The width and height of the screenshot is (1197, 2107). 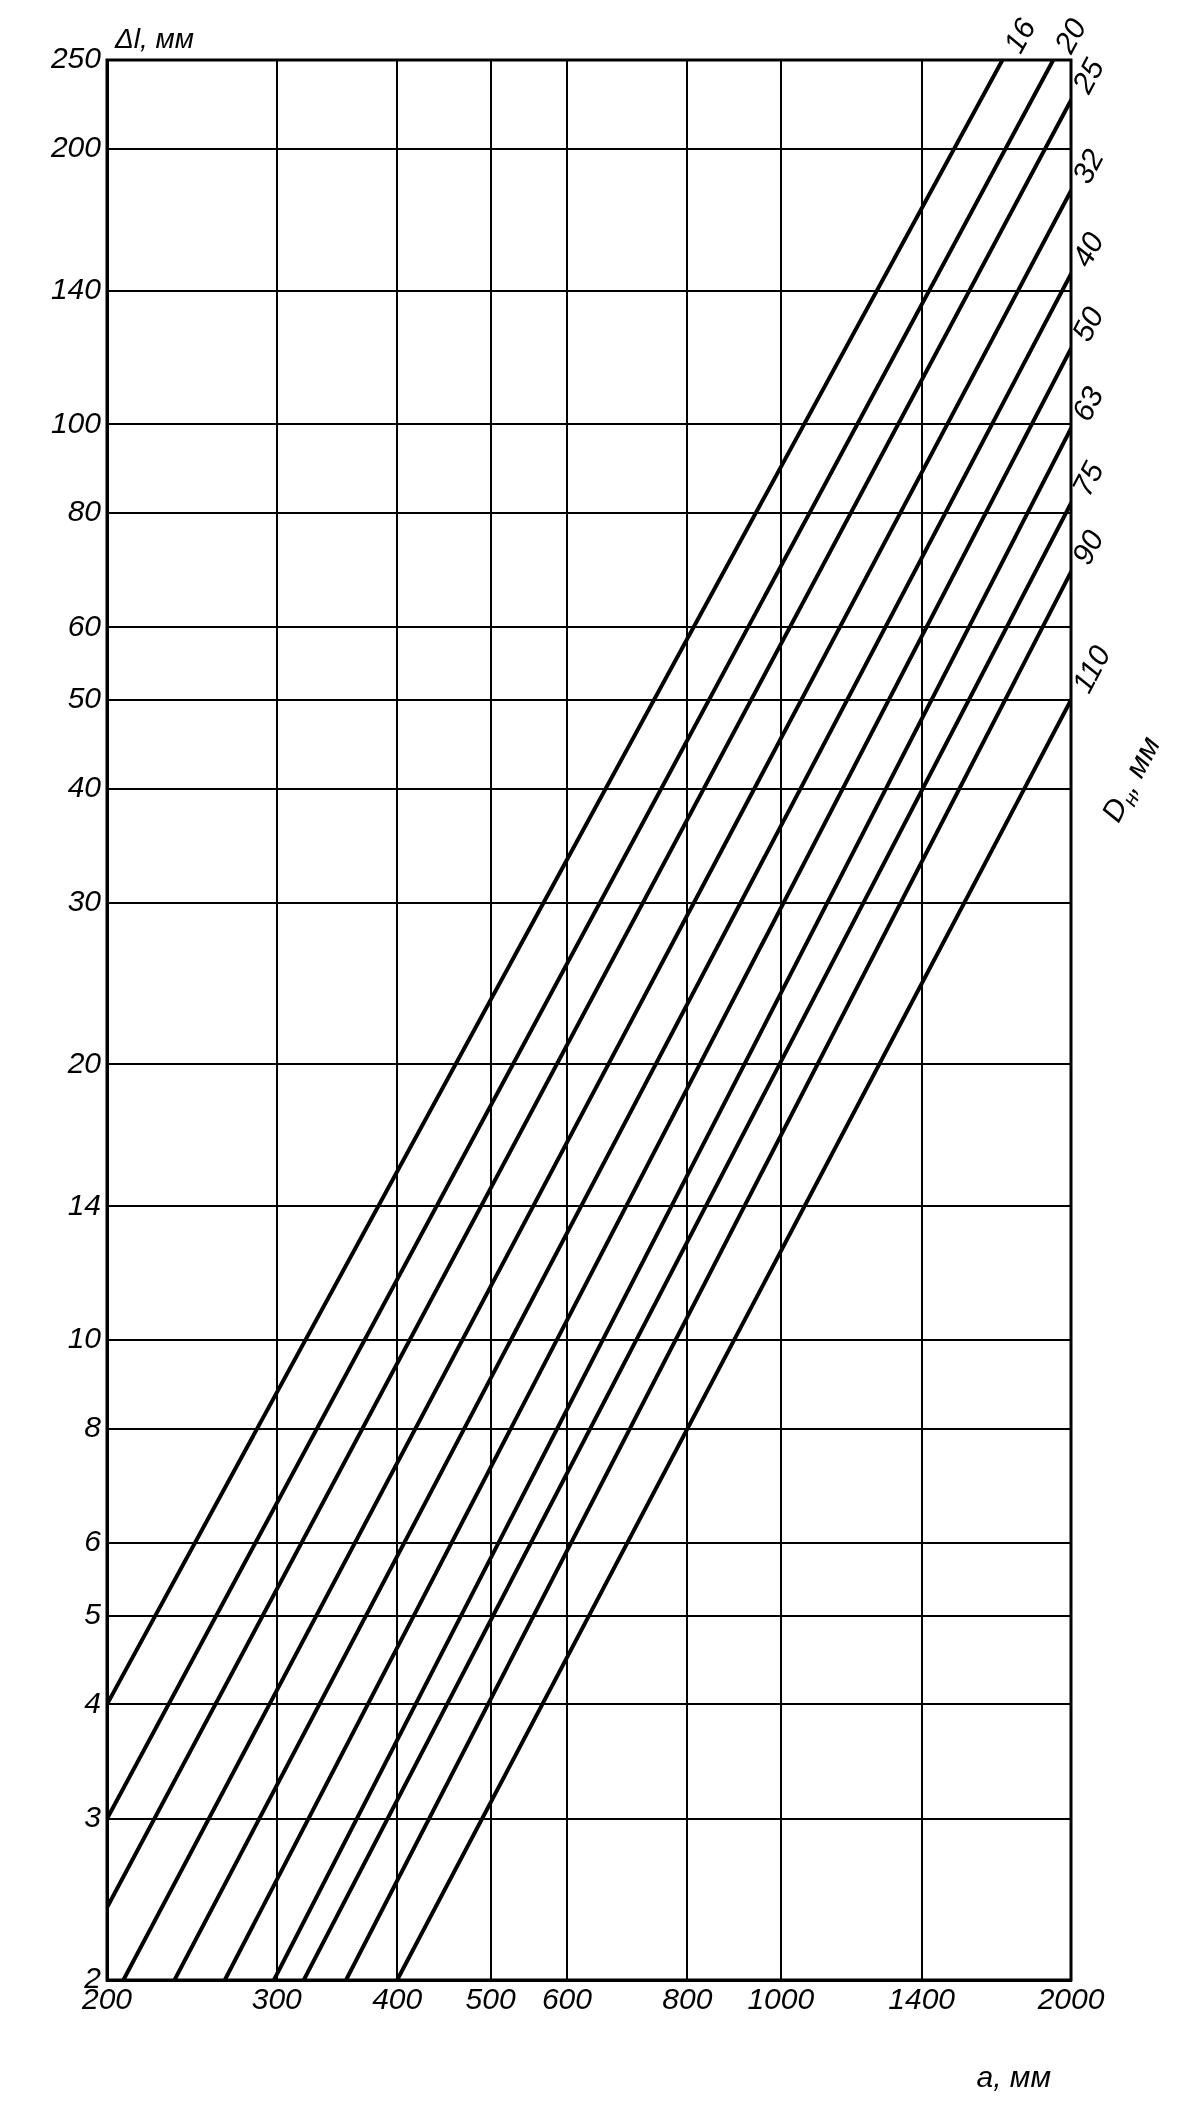 What do you see at coordinates (1014, 2076) in the screenshot?
I see `x-axis-title: a, мм` at bounding box center [1014, 2076].